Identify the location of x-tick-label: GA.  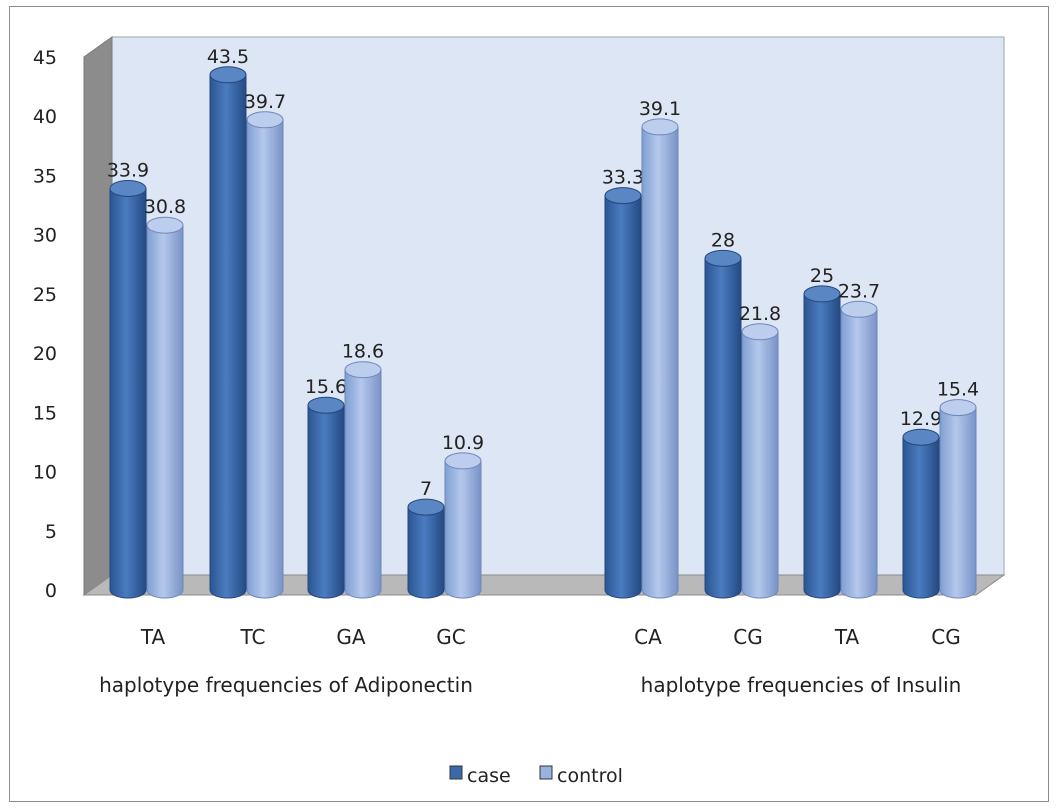
(350, 637).